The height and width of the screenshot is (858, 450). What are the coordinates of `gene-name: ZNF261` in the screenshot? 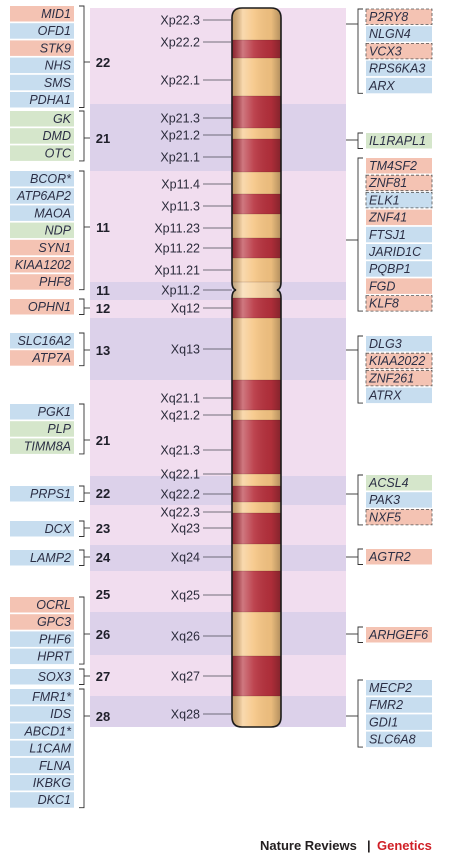 It's located at (391, 378).